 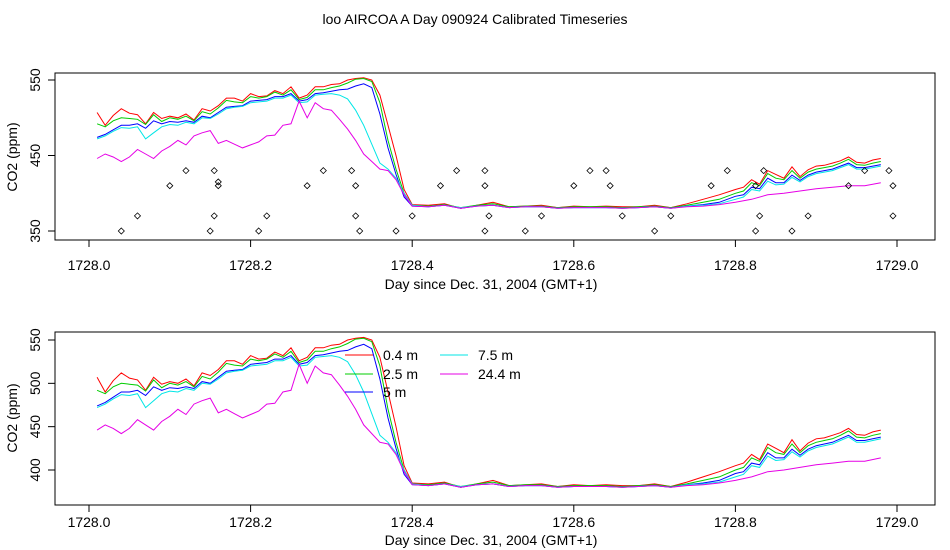 I want to click on top-scatter-points, so click(x=507, y=201).